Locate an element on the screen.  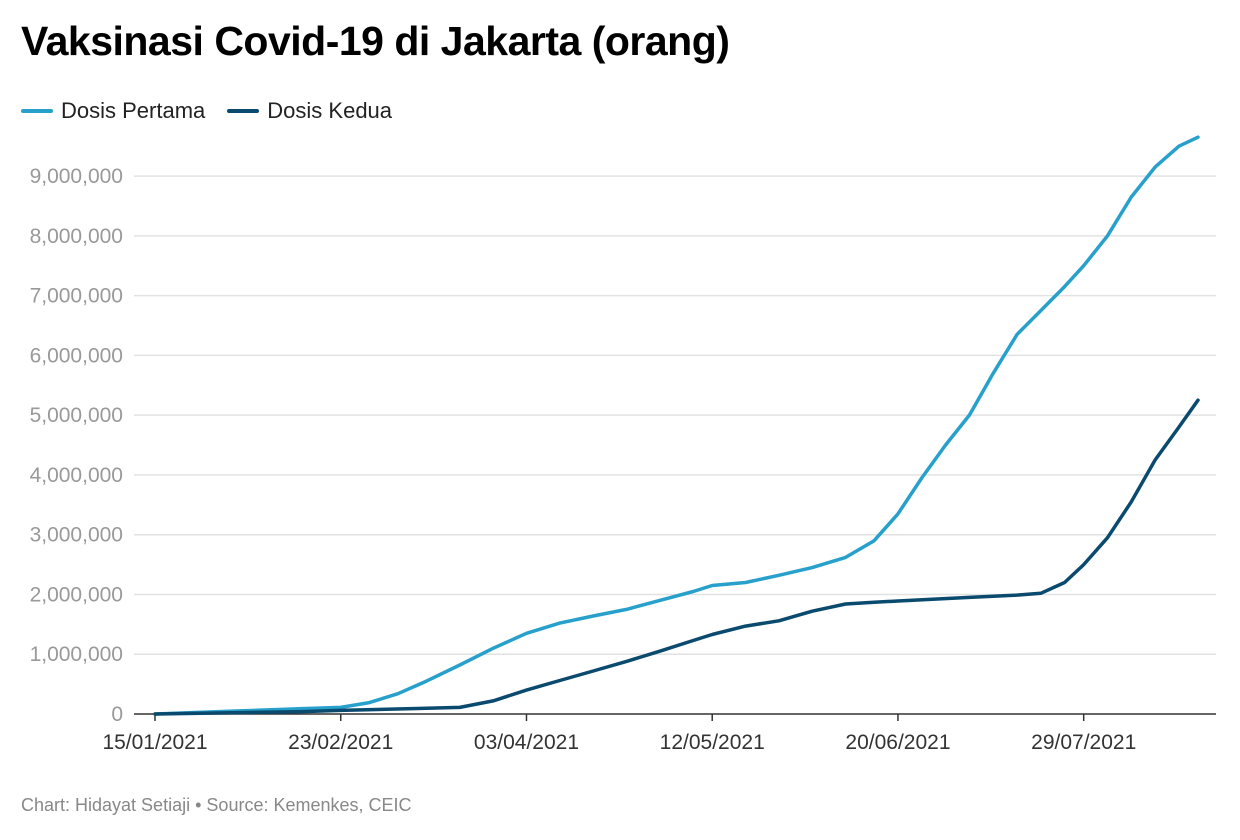
x-tick-label: 23/02/2021 is located at coordinates (340, 742).